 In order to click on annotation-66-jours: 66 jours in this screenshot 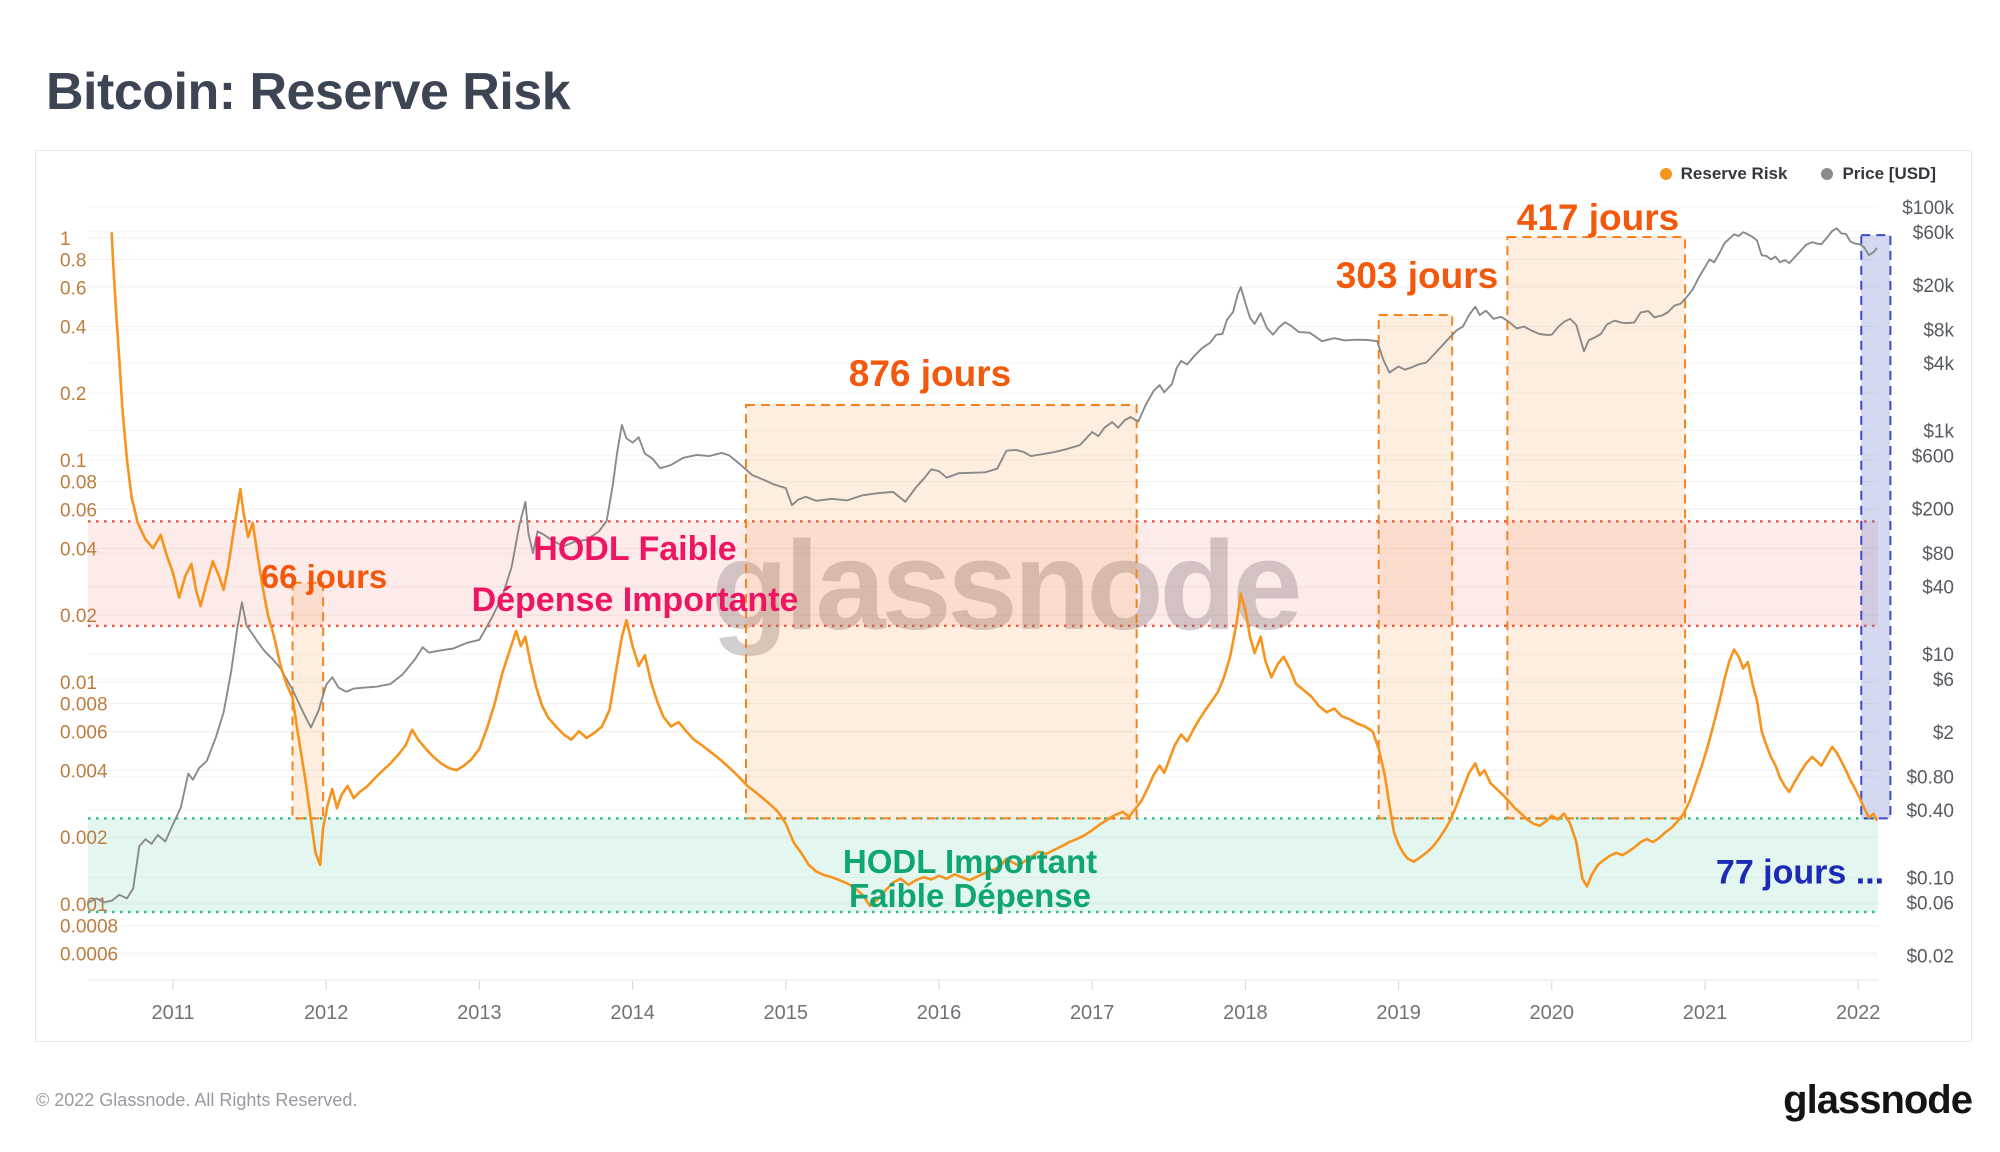, I will do `click(324, 576)`.